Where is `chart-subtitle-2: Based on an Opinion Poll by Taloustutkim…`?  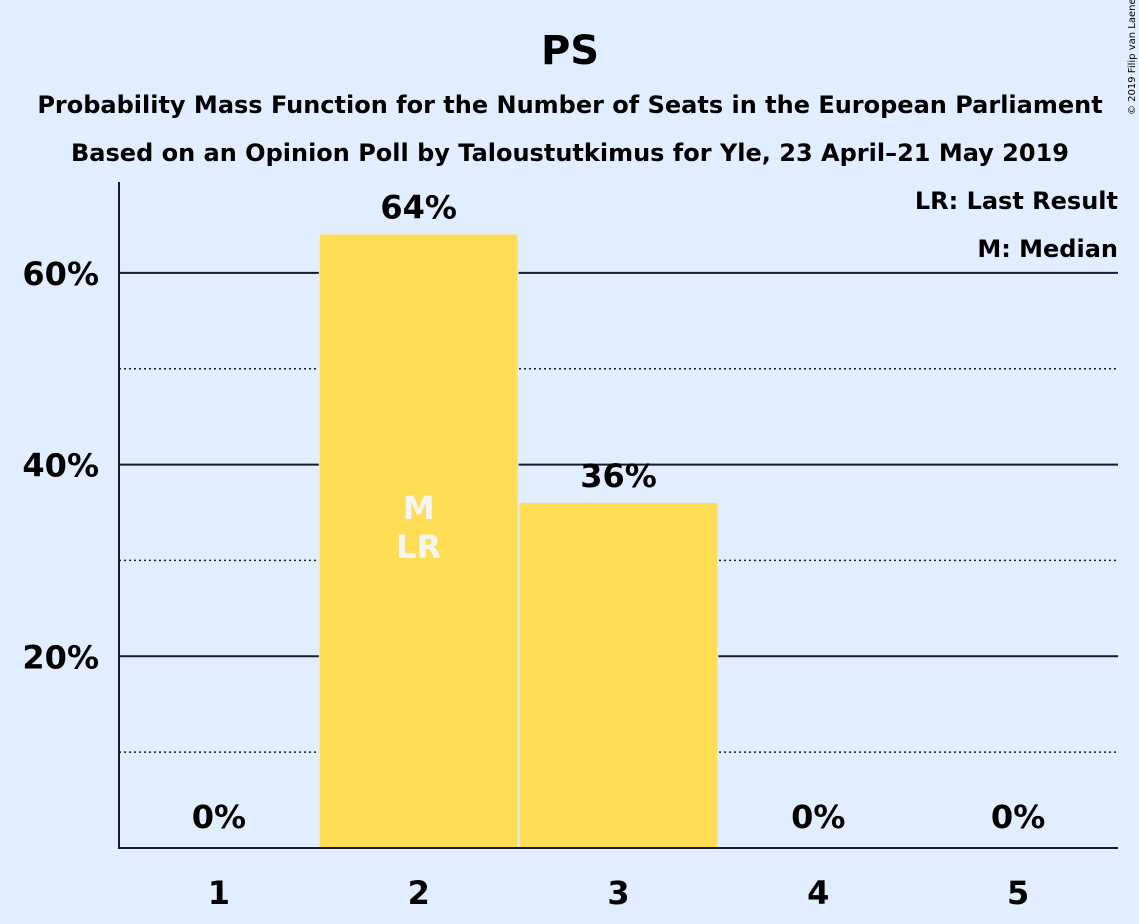
chart-subtitle-2: Based on an Opinion Poll by Taloustutkim… is located at coordinates (570, 153).